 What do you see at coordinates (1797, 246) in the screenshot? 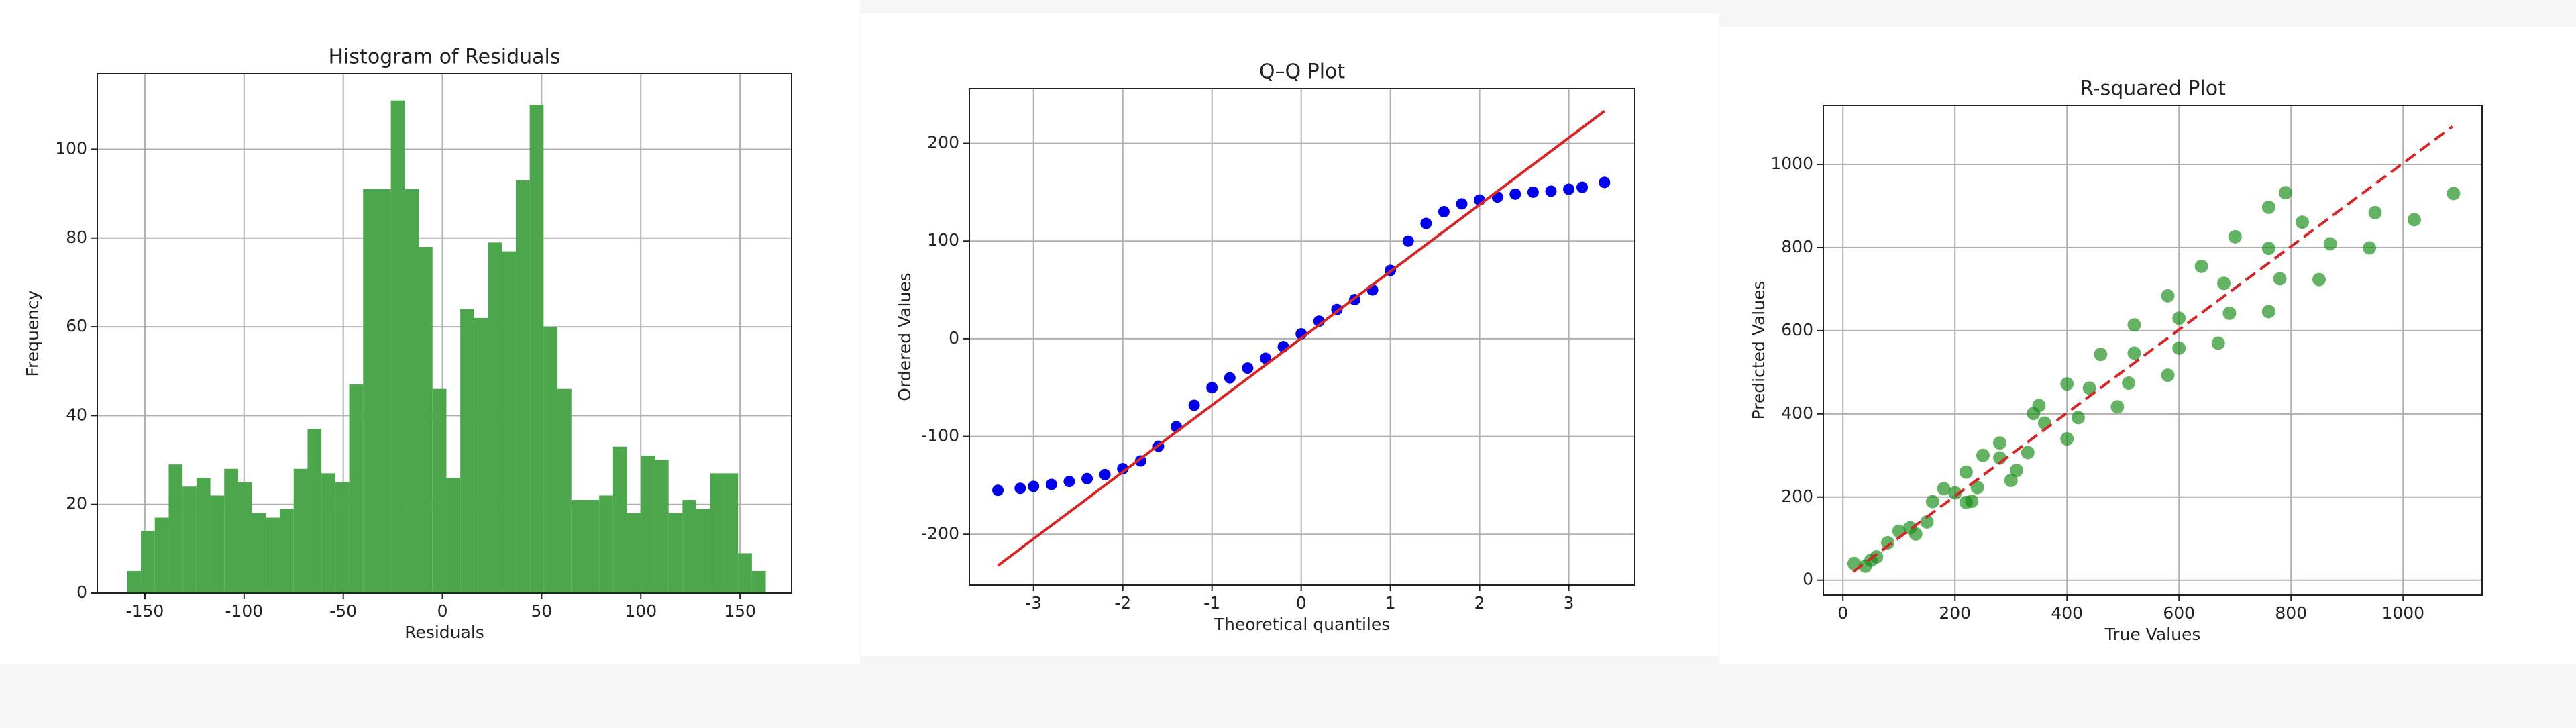
I see `y-tick-label: 800` at bounding box center [1797, 246].